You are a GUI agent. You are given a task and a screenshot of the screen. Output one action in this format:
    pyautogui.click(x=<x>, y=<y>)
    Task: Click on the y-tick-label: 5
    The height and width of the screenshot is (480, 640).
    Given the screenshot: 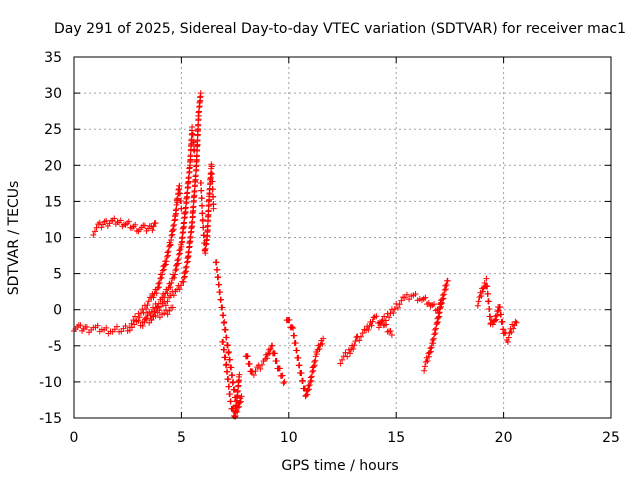 What is the action you would take?
    pyautogui.click(x=57, y=275)
    